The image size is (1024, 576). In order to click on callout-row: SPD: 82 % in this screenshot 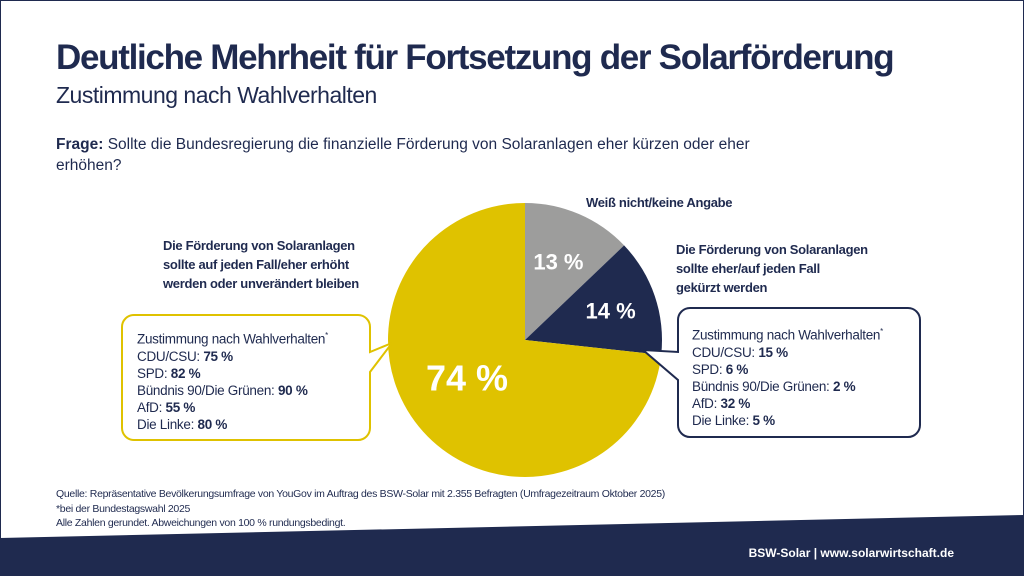, I will do `click(169, 373)`.